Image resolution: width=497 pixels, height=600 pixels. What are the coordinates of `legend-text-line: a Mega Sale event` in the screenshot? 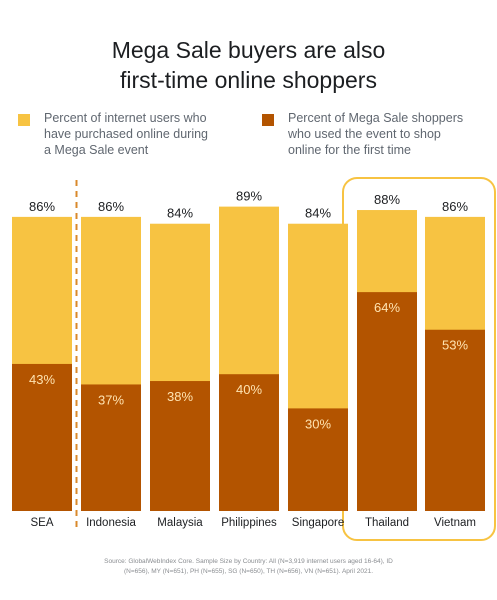 It's located at (96, 150).